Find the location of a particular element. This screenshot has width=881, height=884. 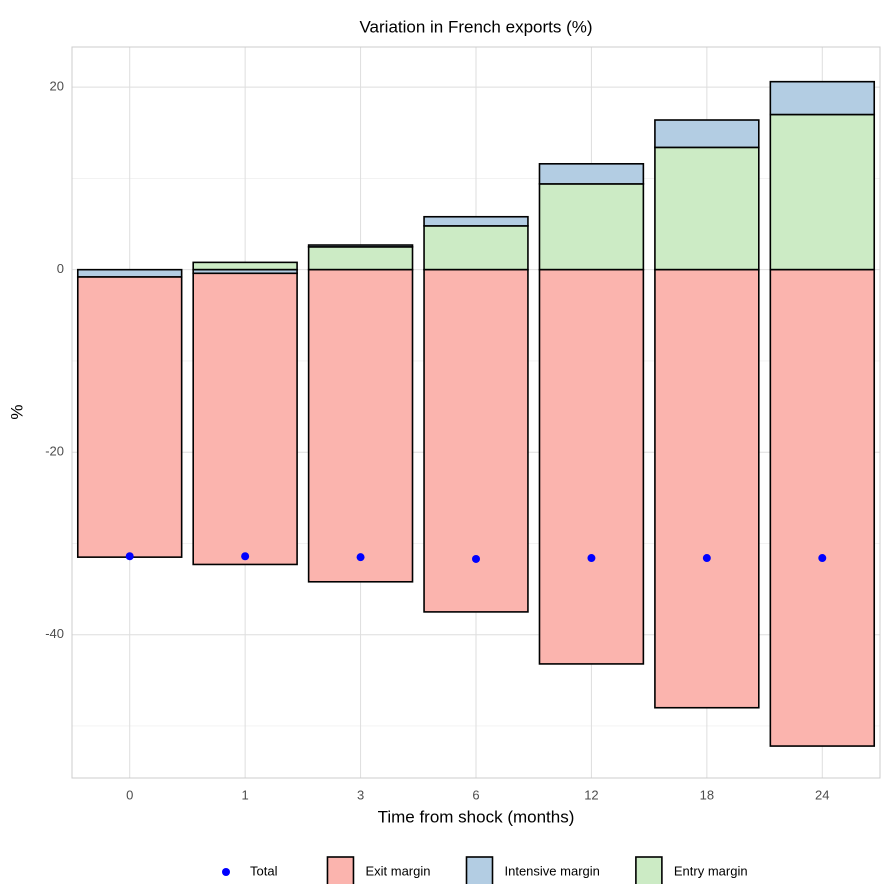

x-tick-label: 3 is located at coordinates (360, 794).